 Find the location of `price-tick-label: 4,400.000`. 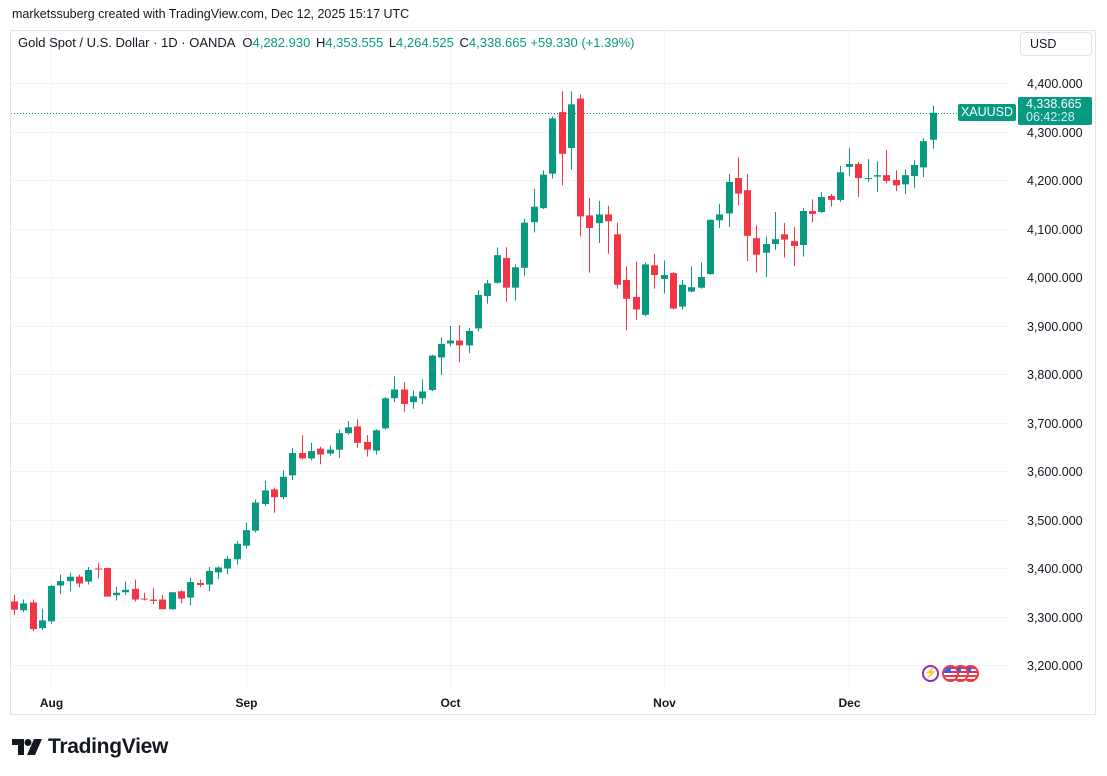

price-tick-label: 4,400.000 is located at coordinates (1055, 84).